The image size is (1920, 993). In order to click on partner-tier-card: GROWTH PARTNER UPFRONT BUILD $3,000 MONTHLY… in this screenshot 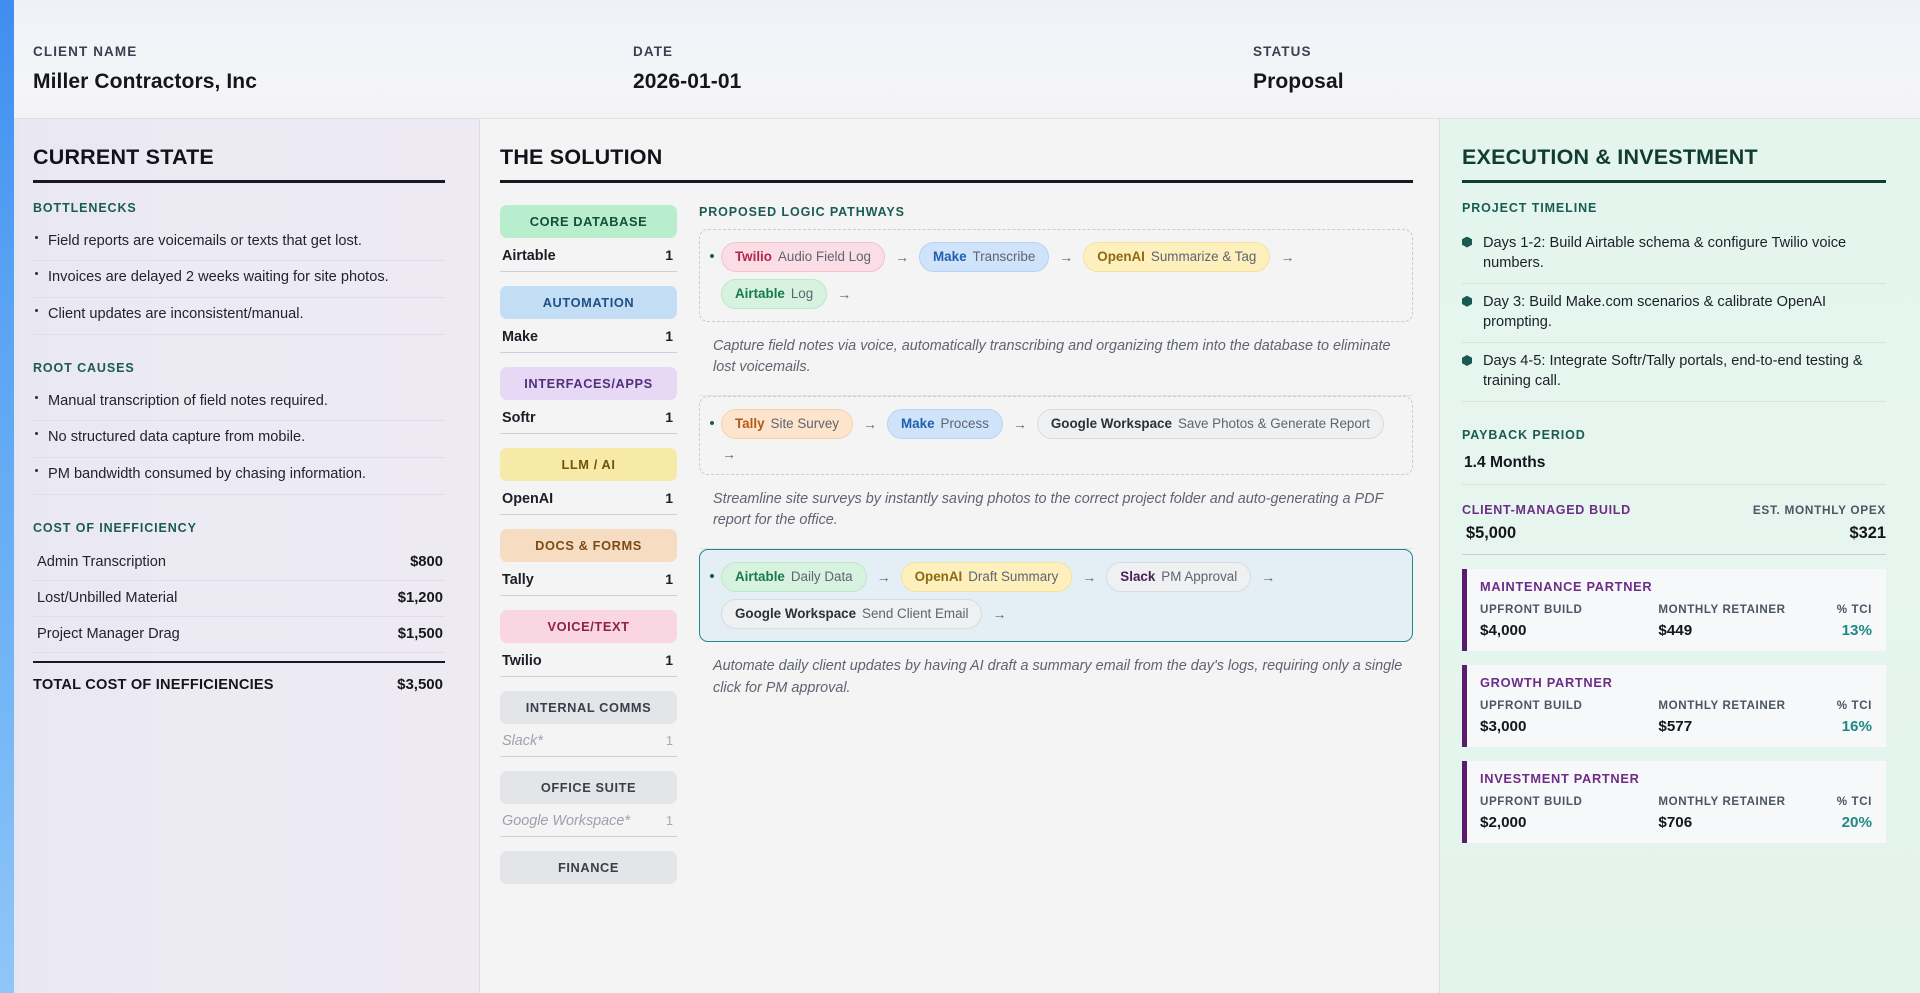, I will do `click(1674, 706)`.